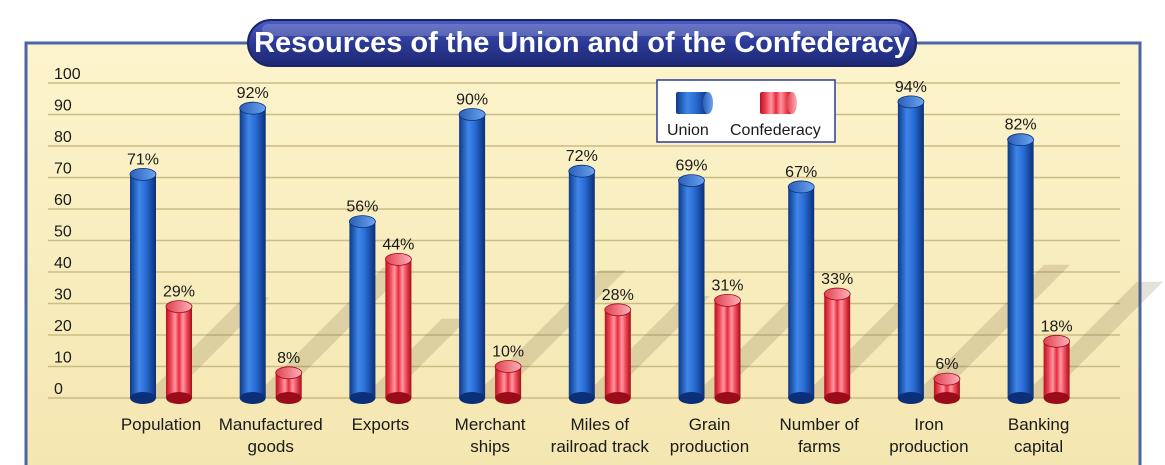  I want to click on x-tick-label: Banking capital, so click(1038, 435).